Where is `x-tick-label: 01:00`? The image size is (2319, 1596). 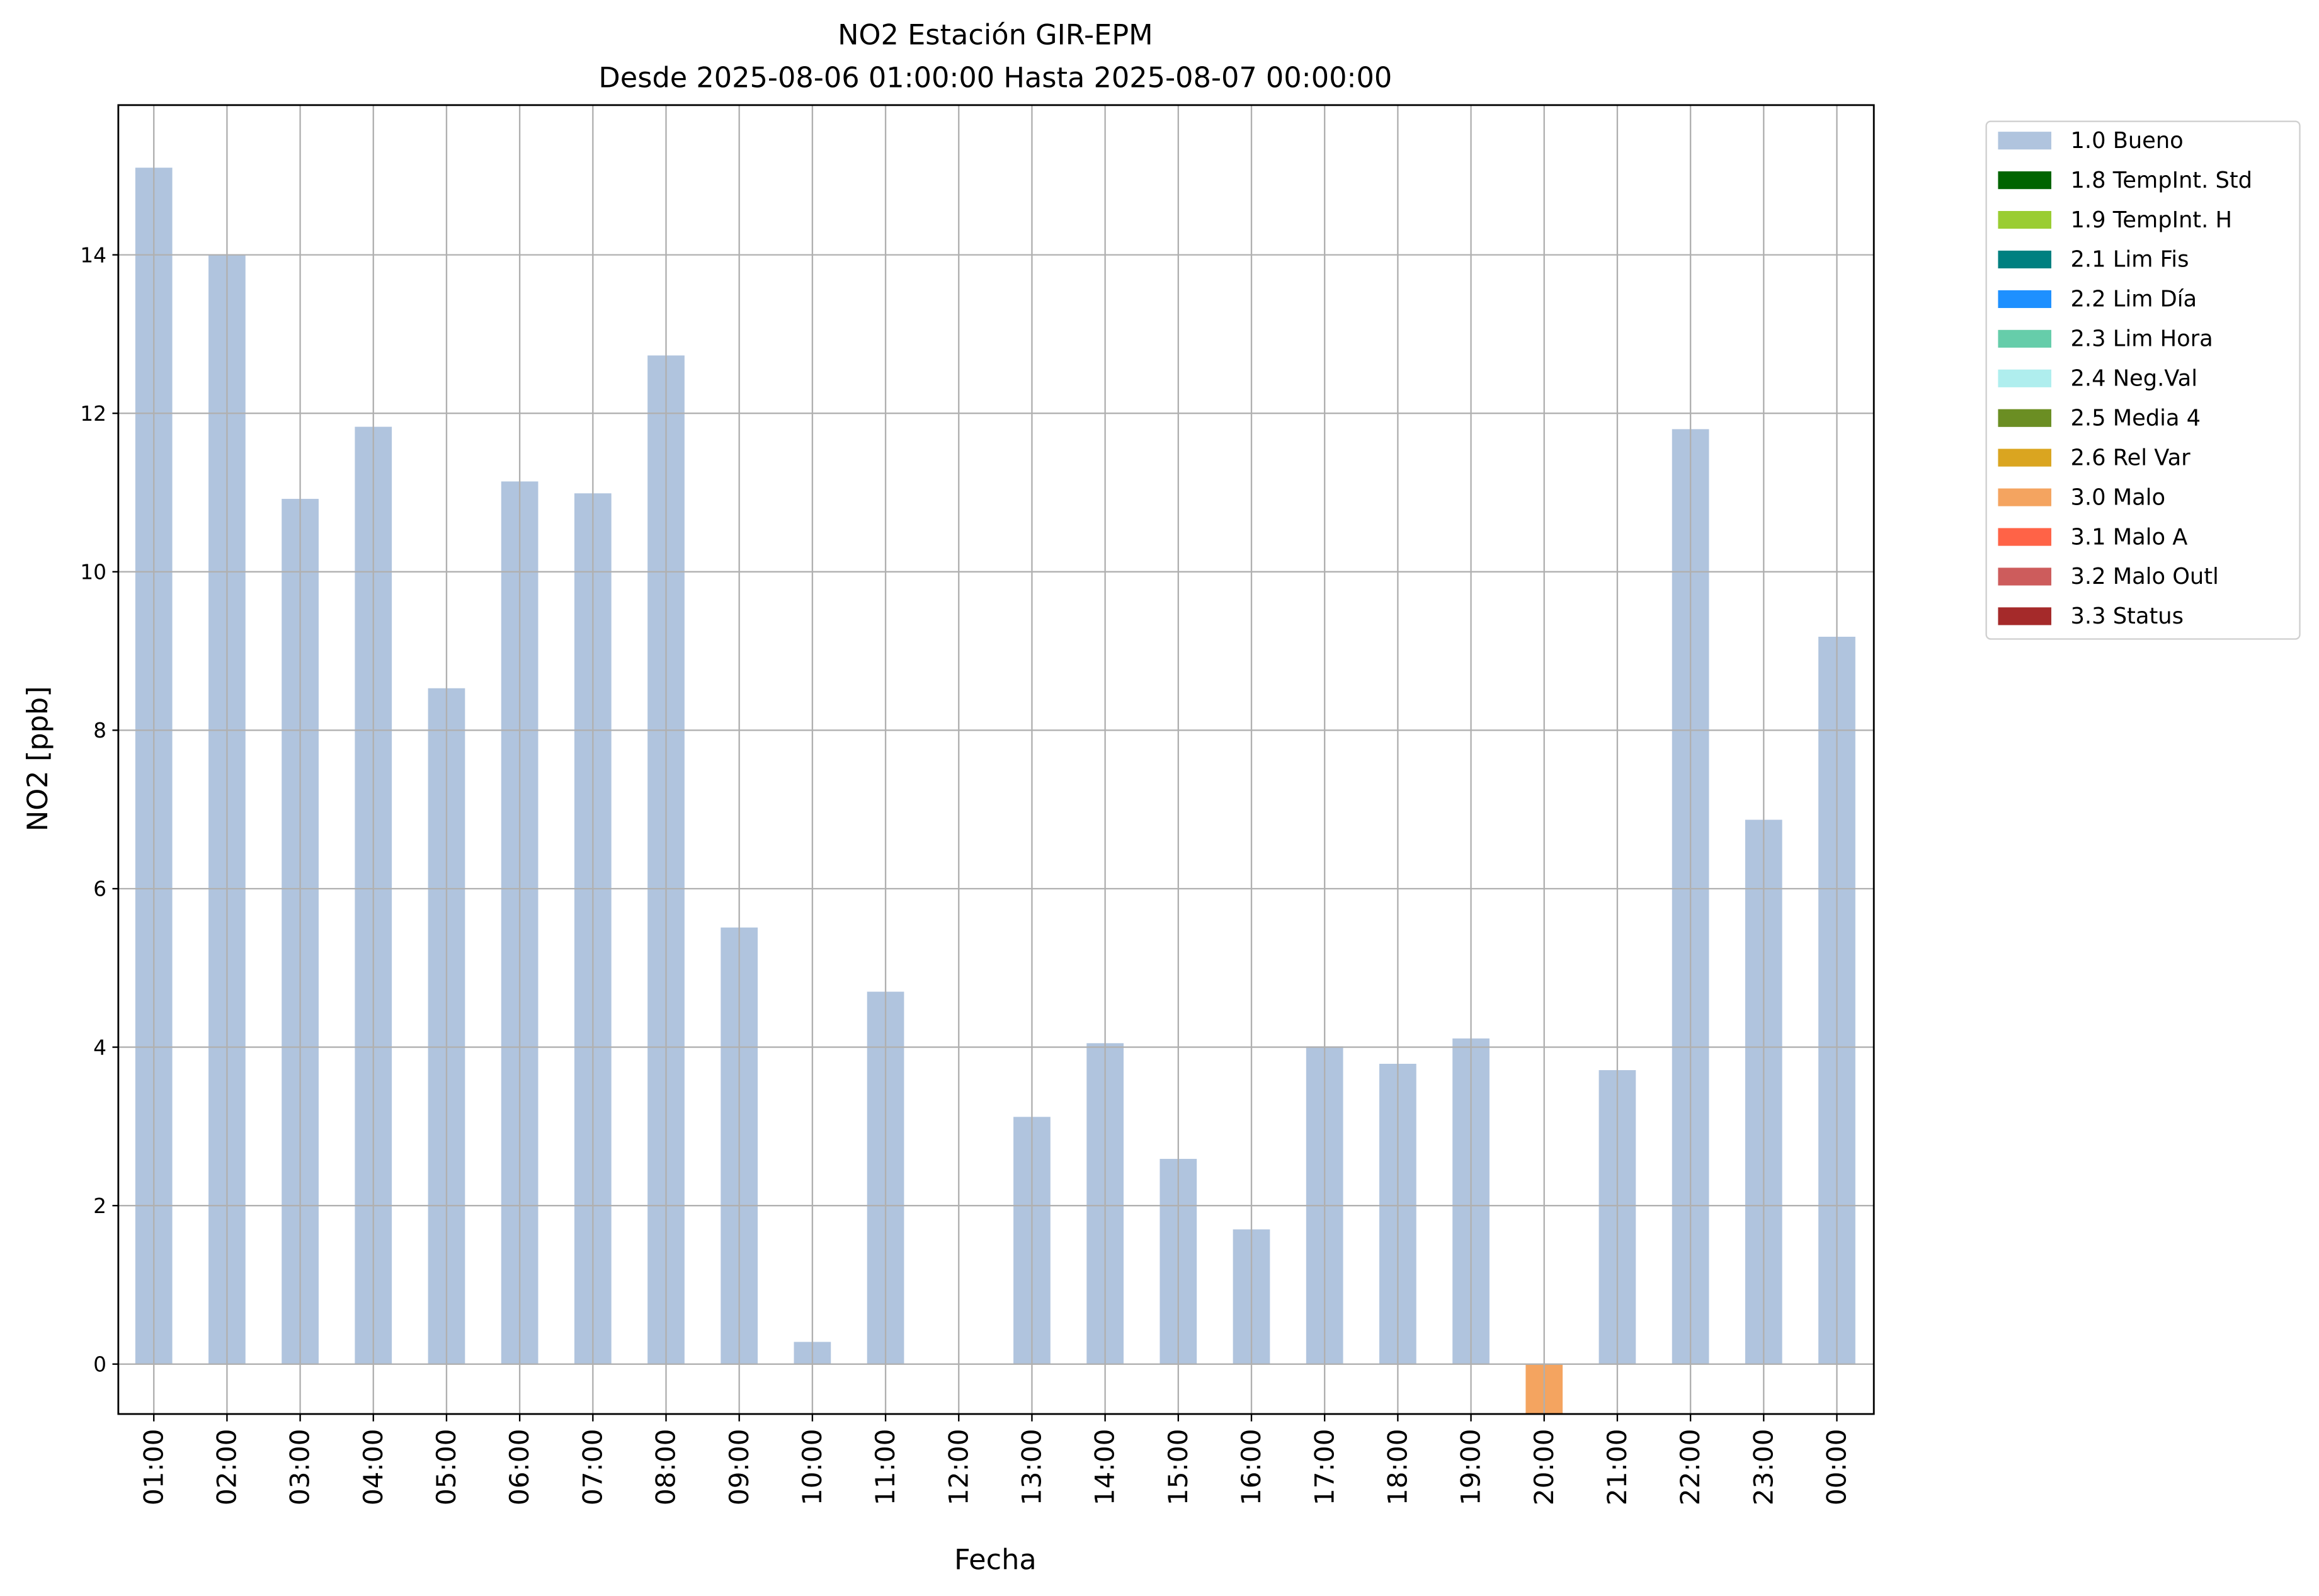
x-tick-label: 01:00 is located at coordinates (153, 1467).